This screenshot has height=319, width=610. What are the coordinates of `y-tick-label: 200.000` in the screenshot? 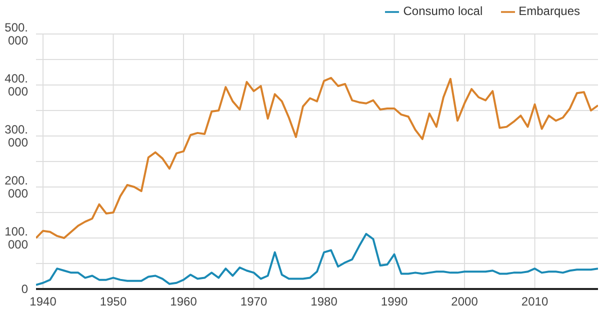 It's located at (16, 187).